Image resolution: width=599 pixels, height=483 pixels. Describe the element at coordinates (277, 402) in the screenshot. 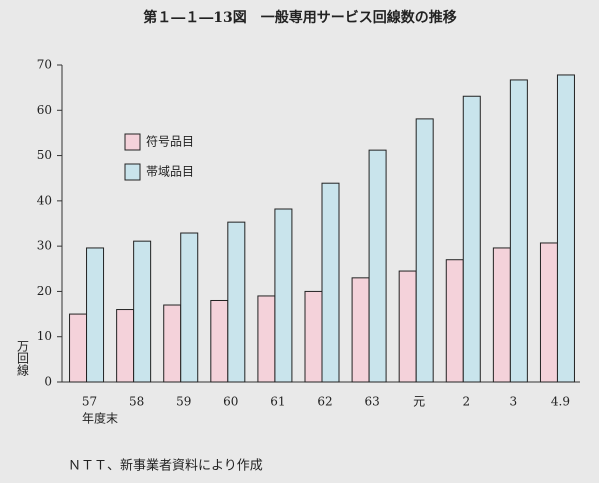

I see `x-tick-label: 61` at that location.